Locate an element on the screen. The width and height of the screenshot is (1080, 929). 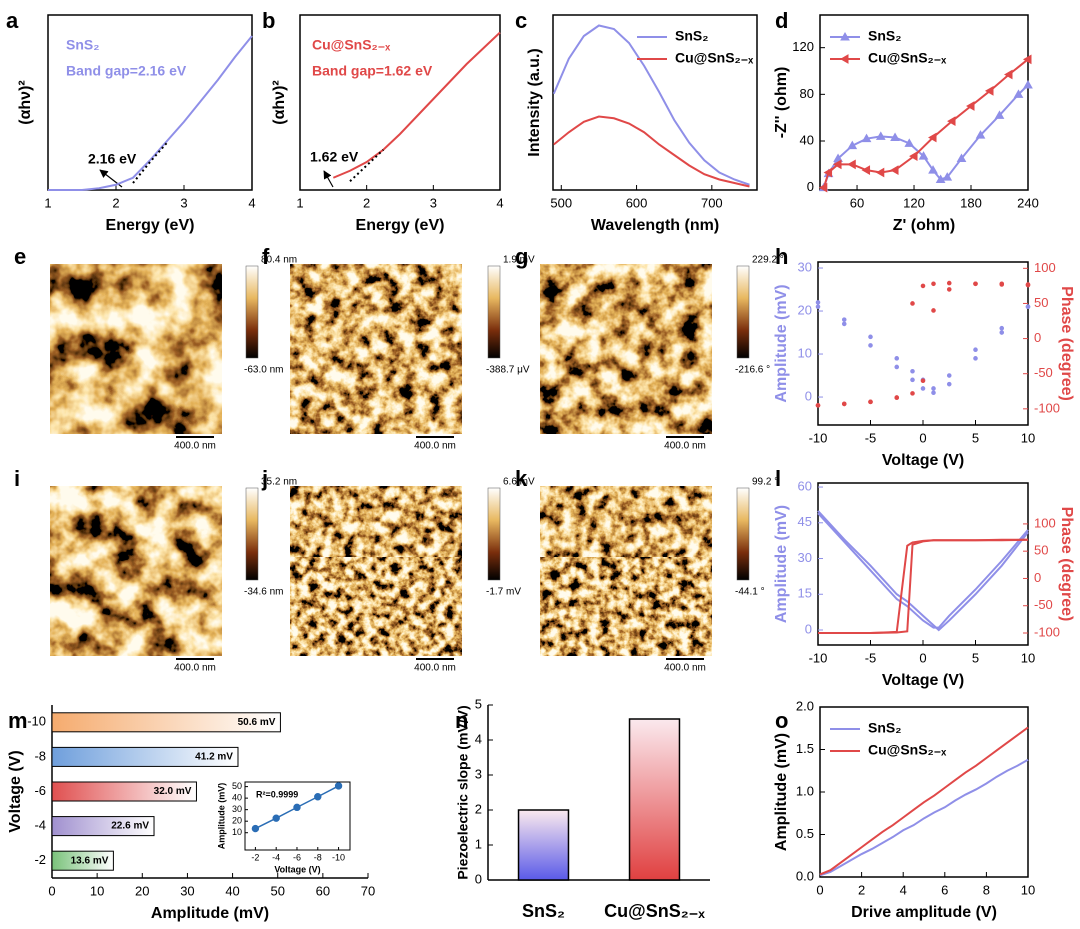
x-tick-label: 20 is located at coordinates (142, 890).